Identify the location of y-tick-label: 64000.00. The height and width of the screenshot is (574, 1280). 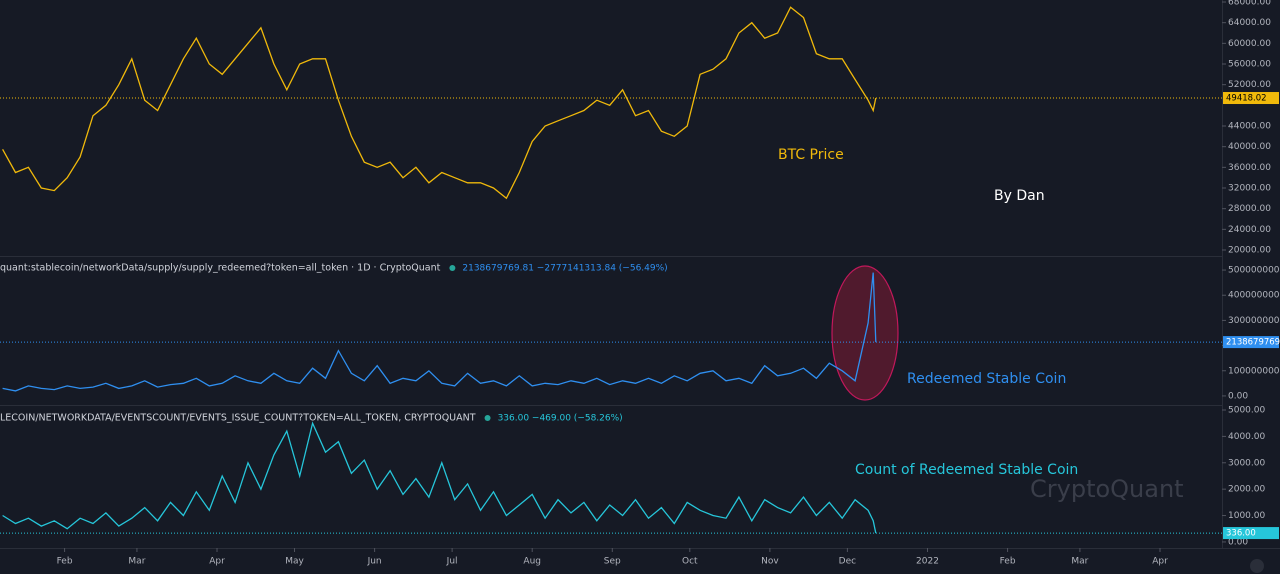
(1249, 23).